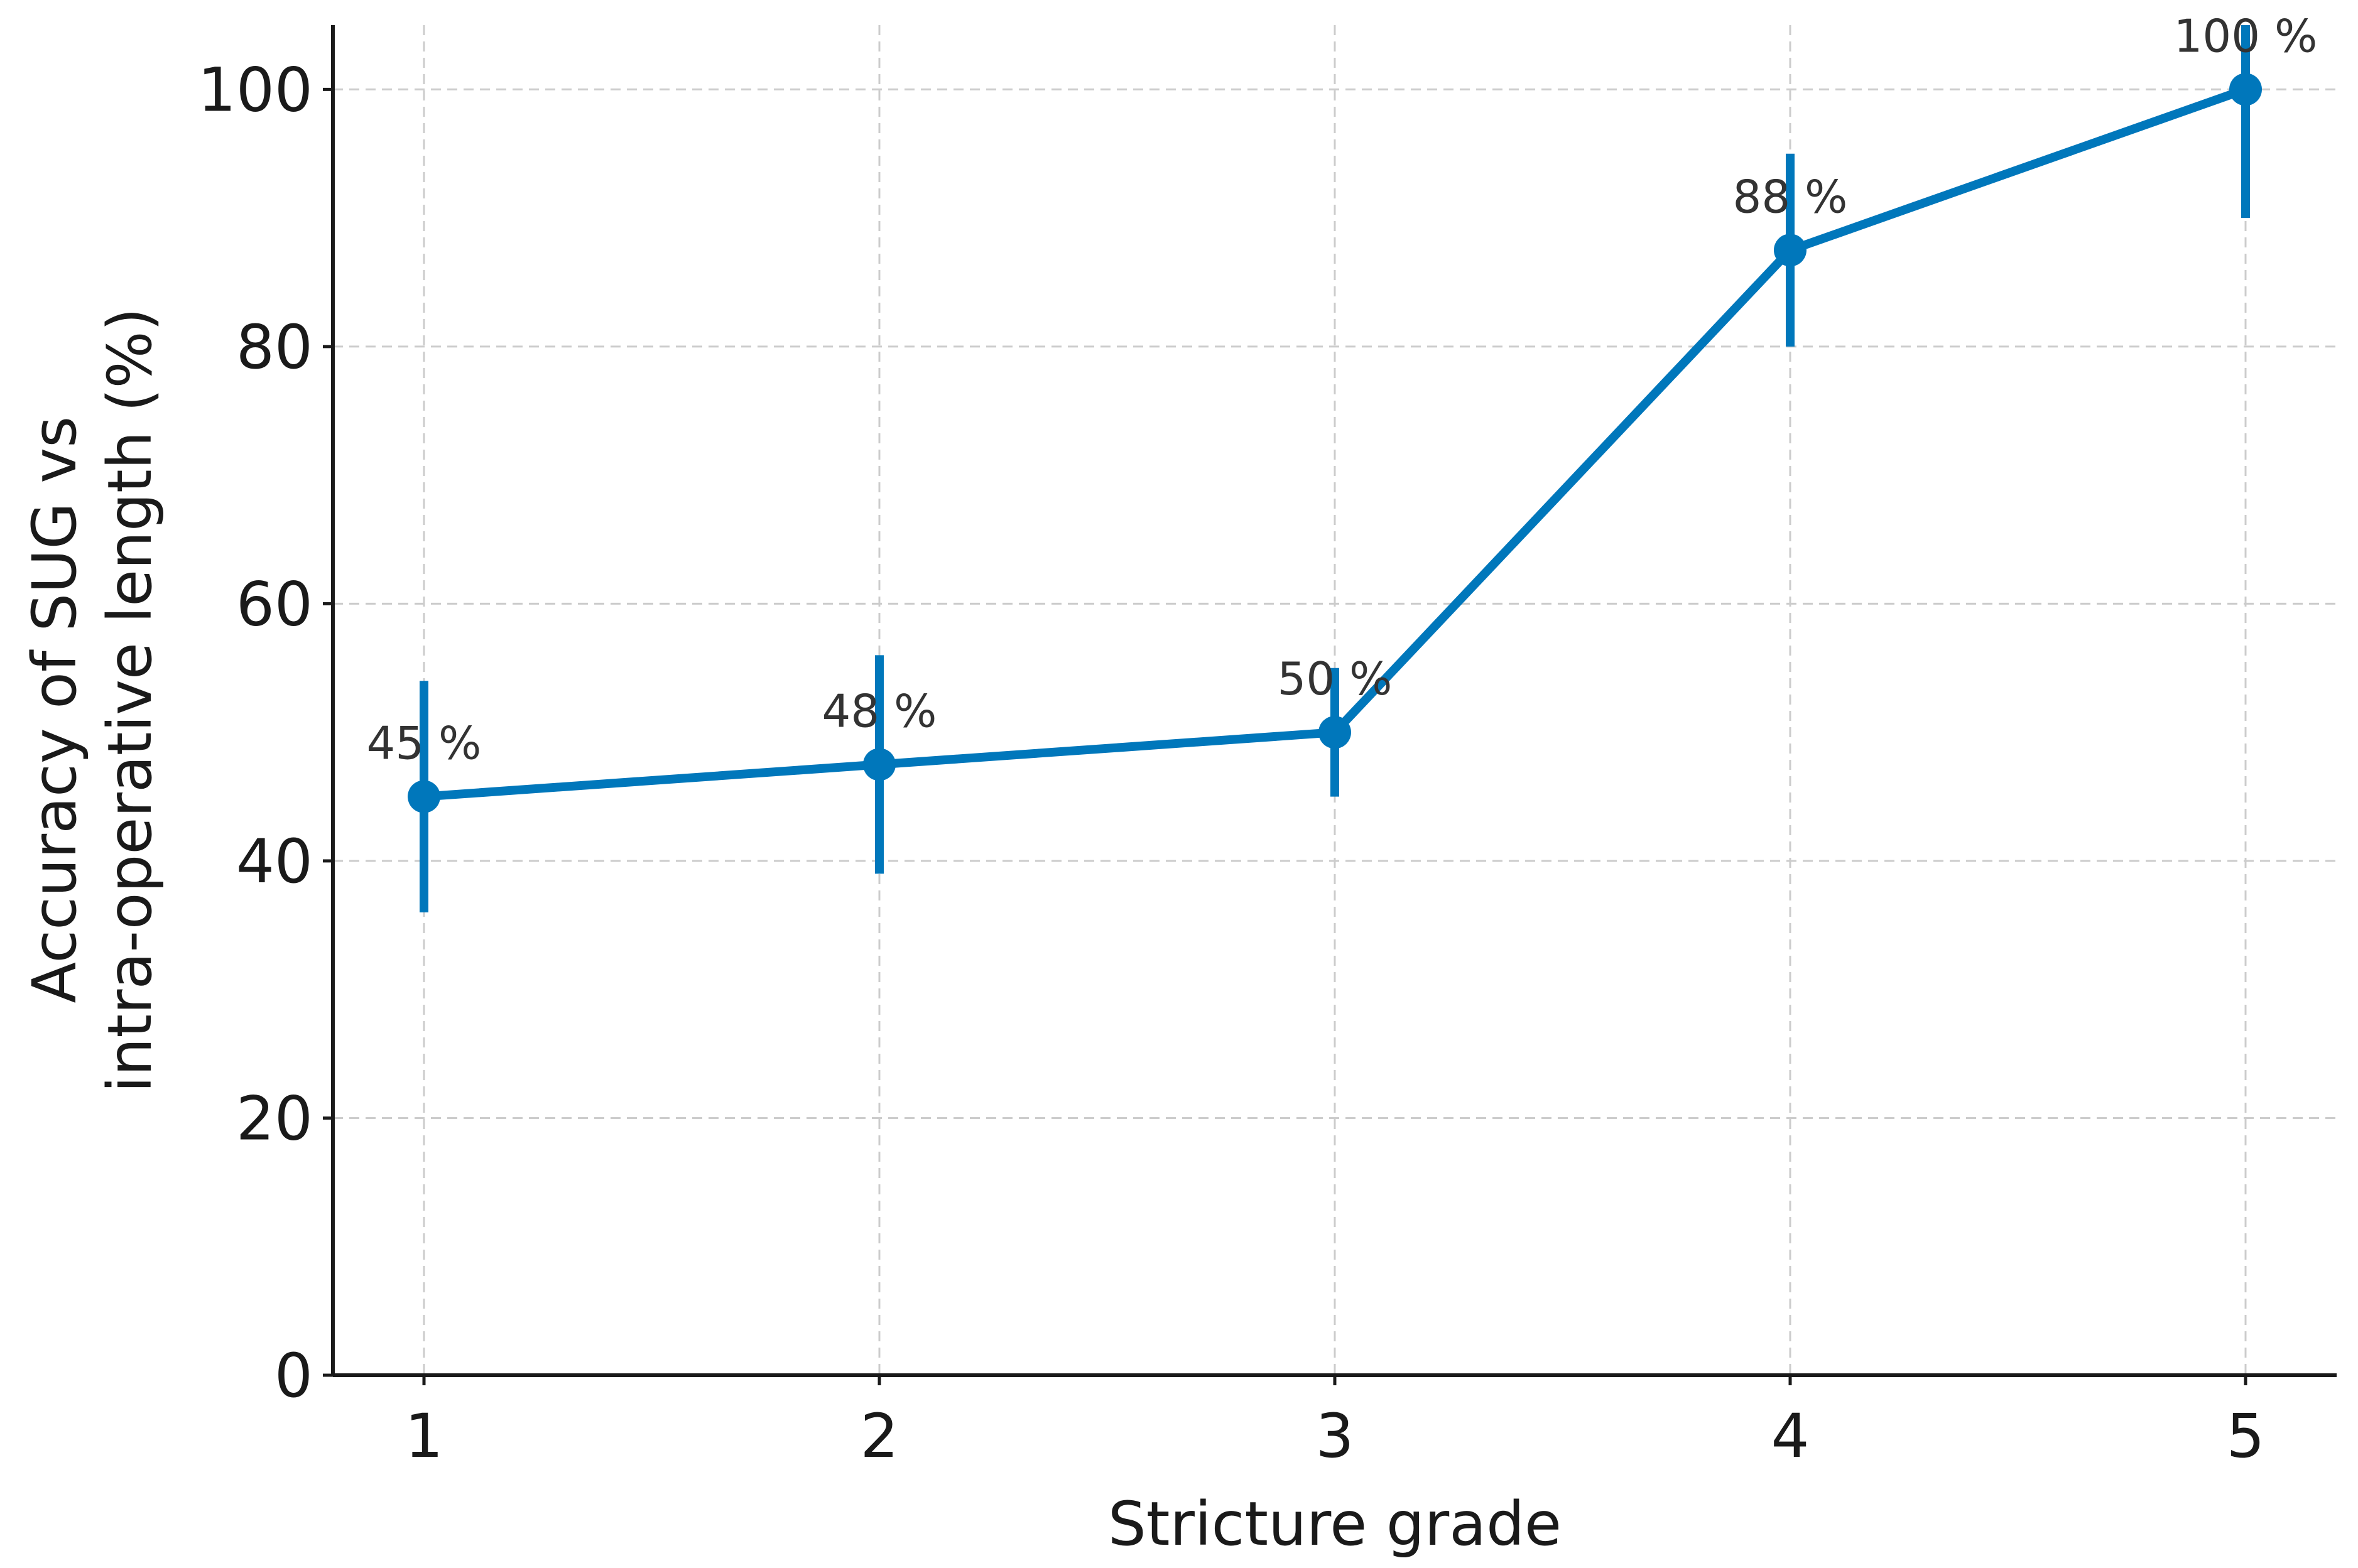 The width and height of the screenshot is (2358, 1568). Describe the element at coordinates (1335, 1436) in the screenshot. I see `x-tick-label: 3` at that location.